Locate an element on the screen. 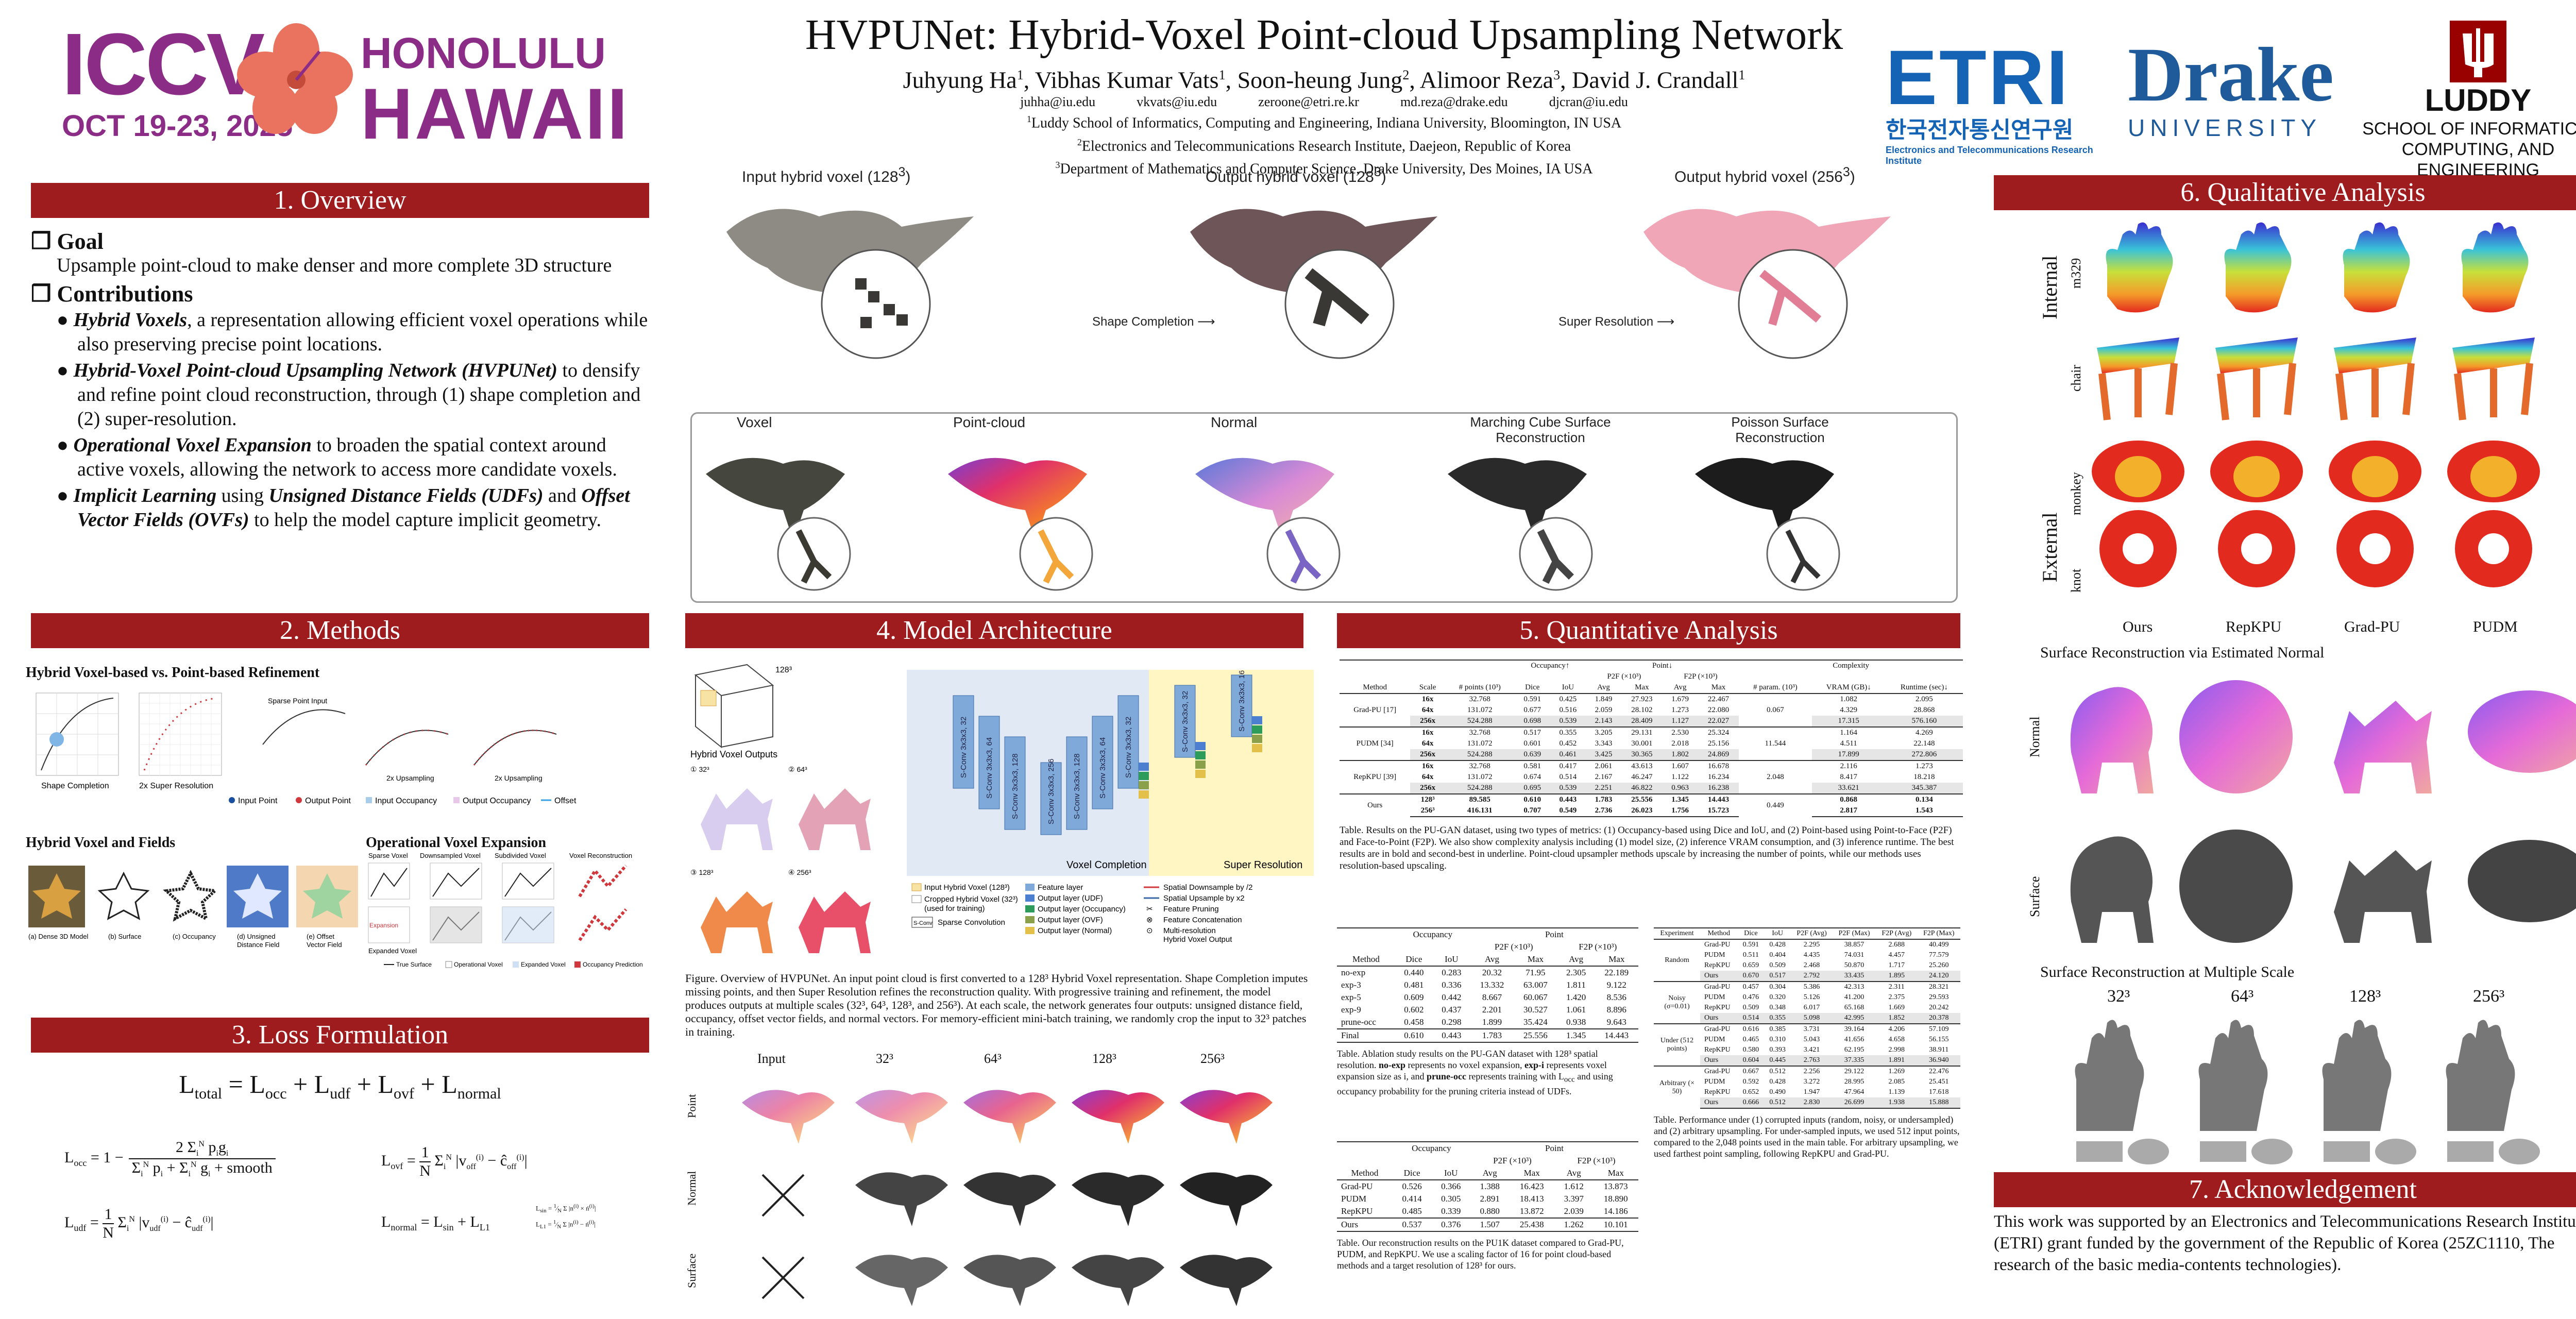 The height and width of the screenshot is (1319, 2576). input-voxel-label: Input hybrid voxel (1283) is located at coordinates (826, 175).